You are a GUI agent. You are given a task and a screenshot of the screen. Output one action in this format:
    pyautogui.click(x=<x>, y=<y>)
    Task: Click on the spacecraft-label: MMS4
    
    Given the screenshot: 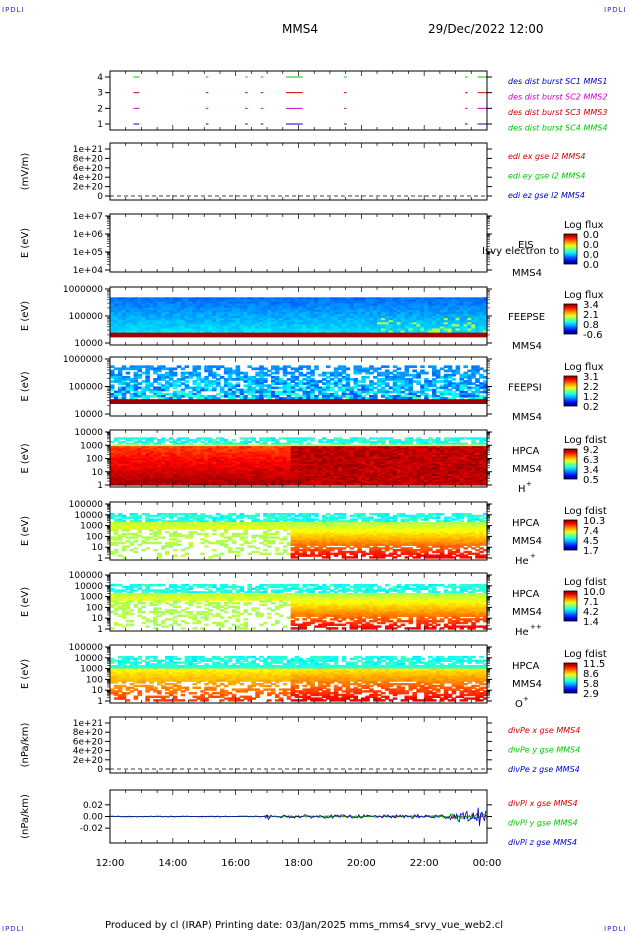 What is the action you would take?
    pyautogui.click(x=527, y=417)
    